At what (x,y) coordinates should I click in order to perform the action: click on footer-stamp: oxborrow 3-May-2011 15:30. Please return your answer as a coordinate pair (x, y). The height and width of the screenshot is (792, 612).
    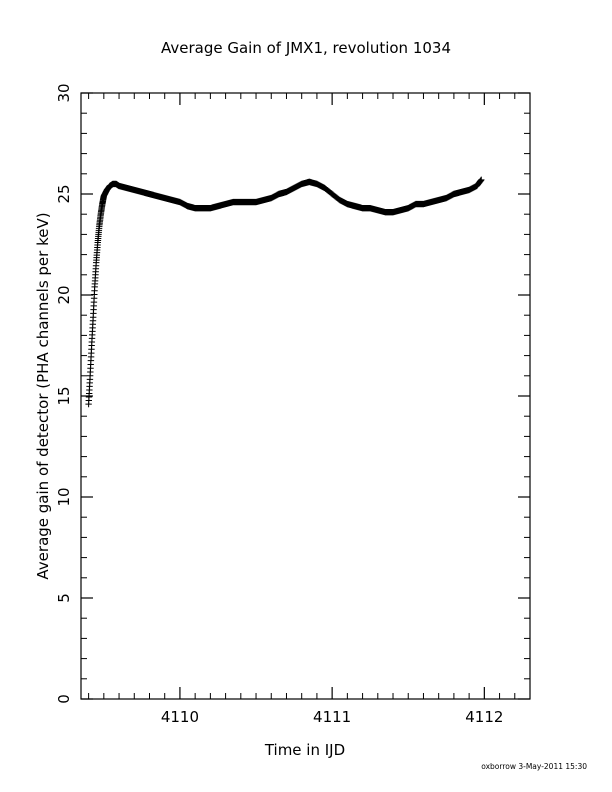
    Looking at the image, I should click on (534, 766).